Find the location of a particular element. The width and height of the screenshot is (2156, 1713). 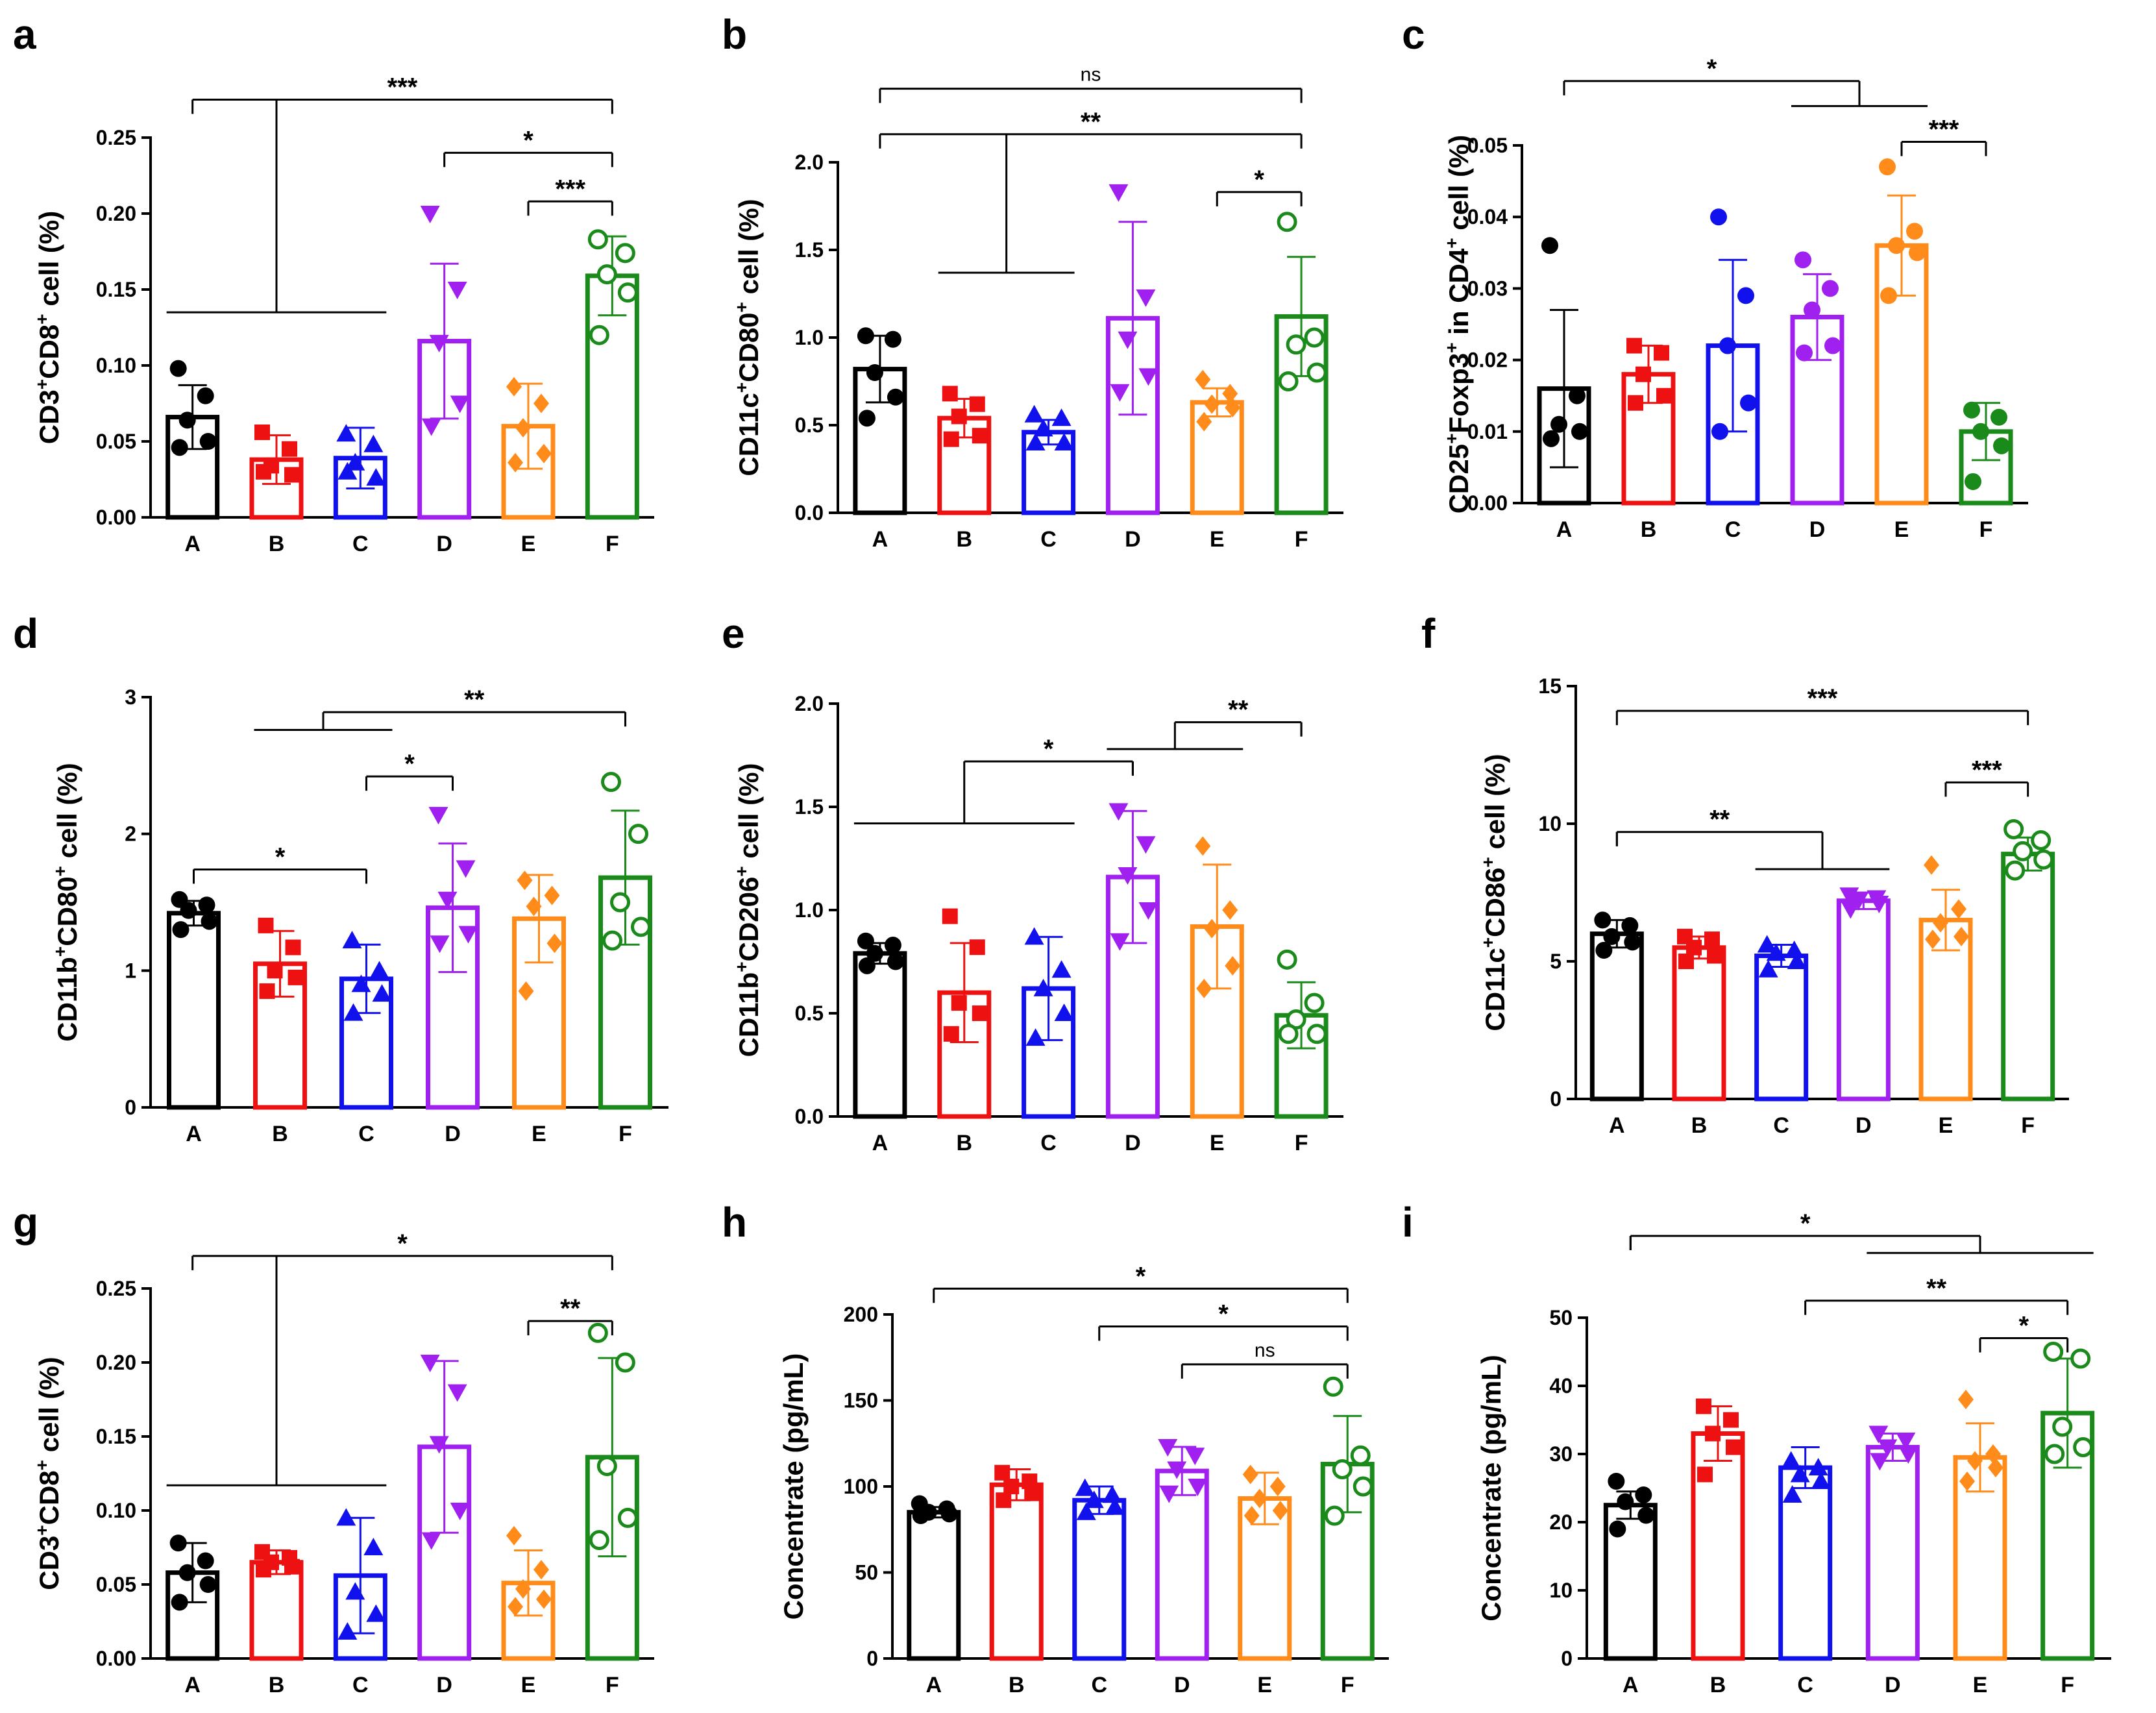

x-tick-label: D is located at coordinates (1133, 539).